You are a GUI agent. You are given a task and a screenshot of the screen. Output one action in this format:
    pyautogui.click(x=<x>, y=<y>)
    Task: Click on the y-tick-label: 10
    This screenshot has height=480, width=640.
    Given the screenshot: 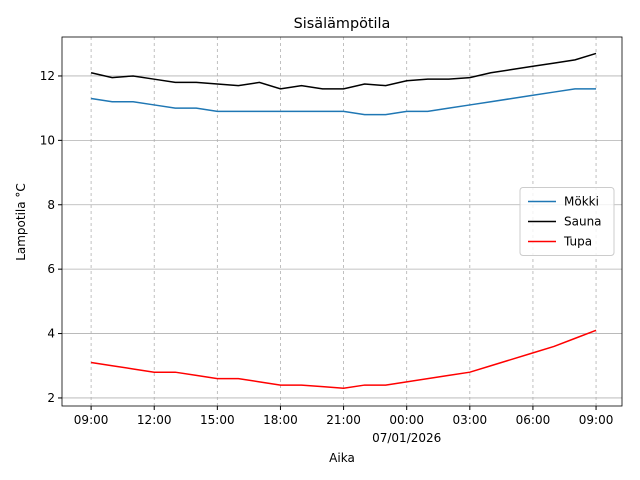 What is the action you would take?
    pyautogui.click(x=47, y=140)
    